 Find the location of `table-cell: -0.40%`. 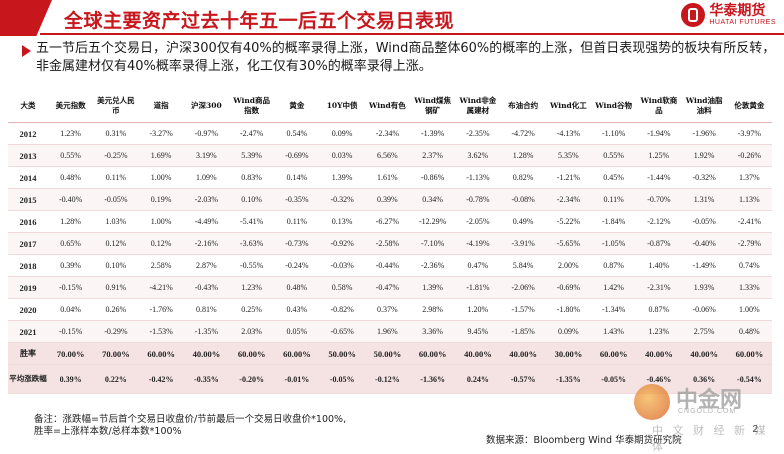

table-cell: -0.40% is located at coordinates (71, 199).